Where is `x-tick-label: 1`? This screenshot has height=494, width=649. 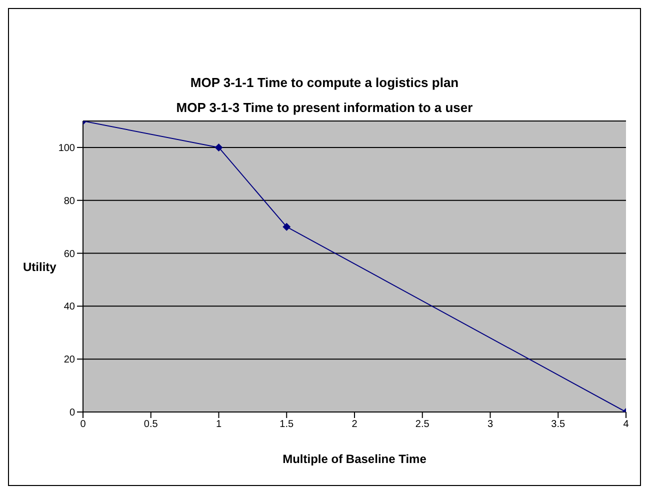 x-tick-label: 1 is located at coordinates (219, 424).